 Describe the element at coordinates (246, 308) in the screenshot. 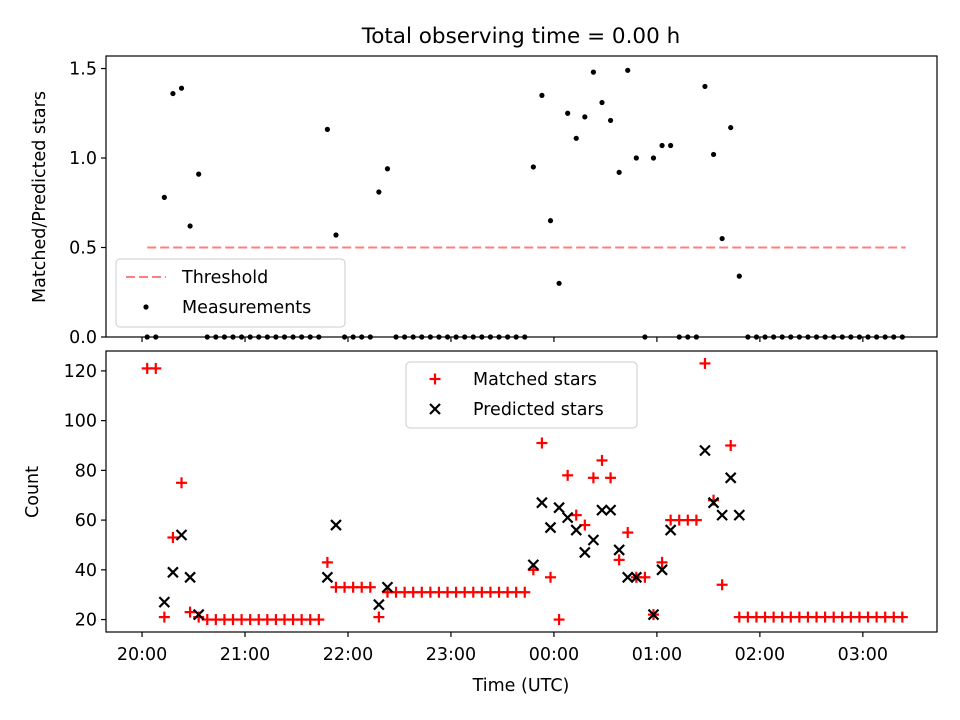

I see `legend-measurements-label: Measurements` at that location.